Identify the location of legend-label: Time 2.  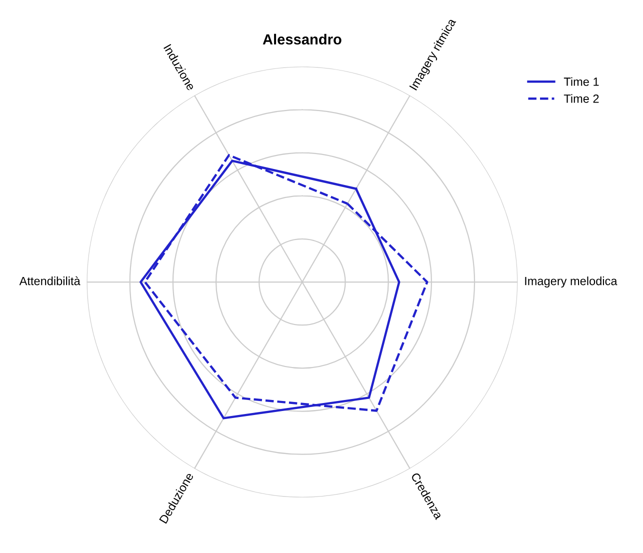
(581, 98).